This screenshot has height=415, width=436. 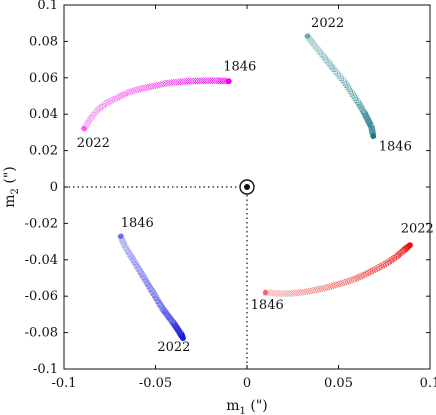 What do you see at coordinates (155, 383) in the screenshot?
I see `x-tick-label: -0.05` at bounding box center [155, 383].